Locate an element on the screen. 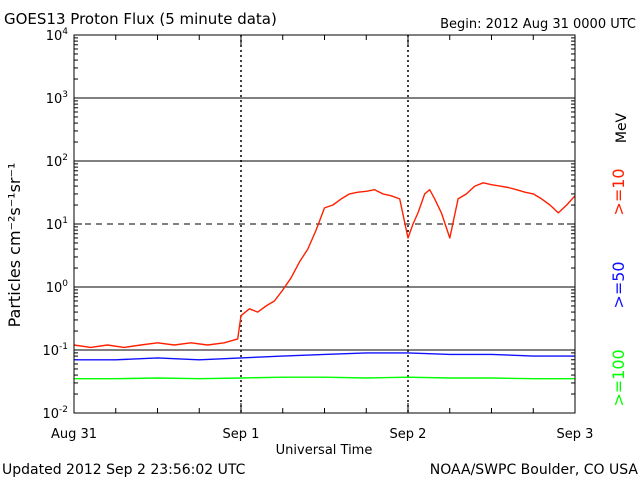 Image resolution: width=640 pixels, height=480 pixels. x-tick-label: Sep 3 is located at coordinates (575, 434).